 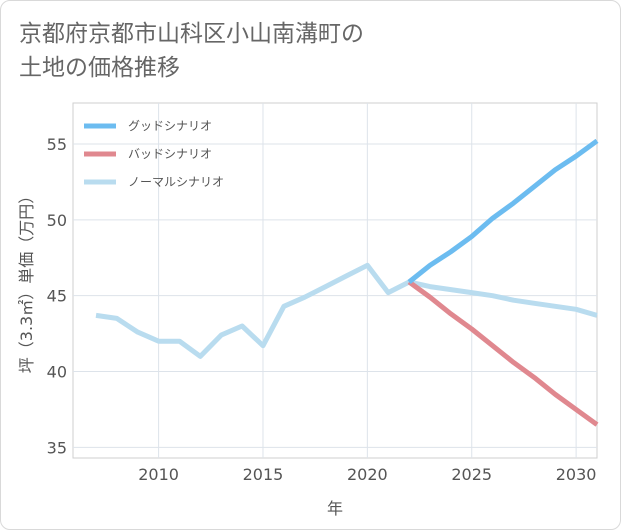 What do you see at coordinates (335, 508) in the screenshot?
I see `x-axis-label: 年` at bounding box center [335, 508].